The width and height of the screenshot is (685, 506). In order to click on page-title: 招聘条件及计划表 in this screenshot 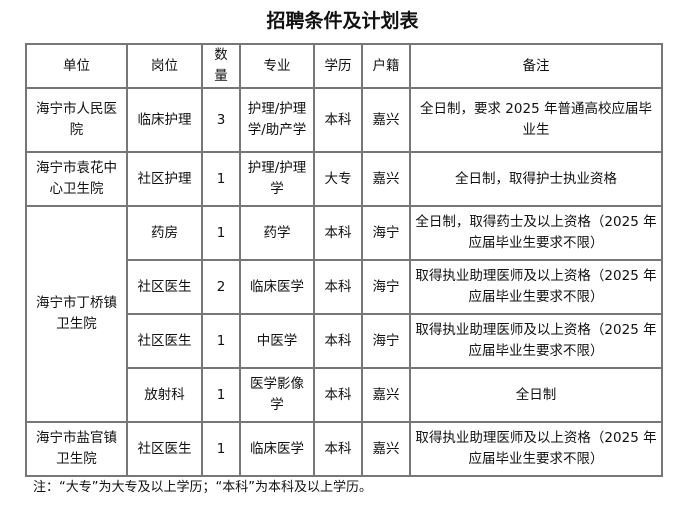, I will do `click(342, 21)`.